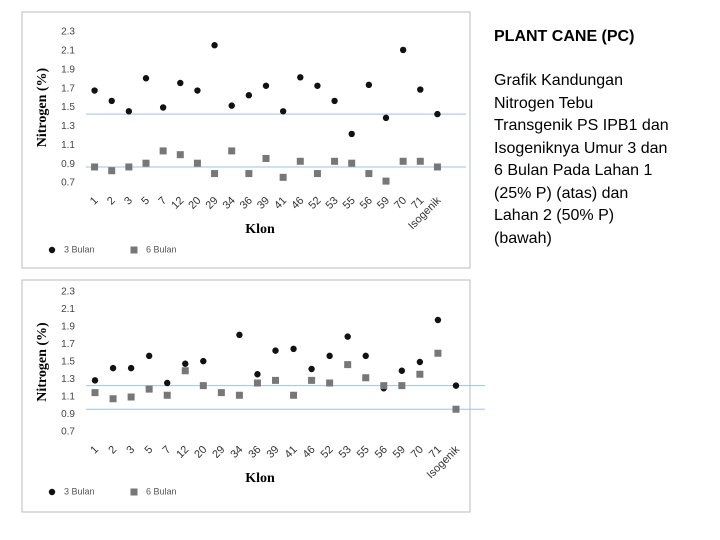 The width and height of the screenshot is (720, 540). I want to click on side-title: PLANT CANE (PC), so click(564, 36).